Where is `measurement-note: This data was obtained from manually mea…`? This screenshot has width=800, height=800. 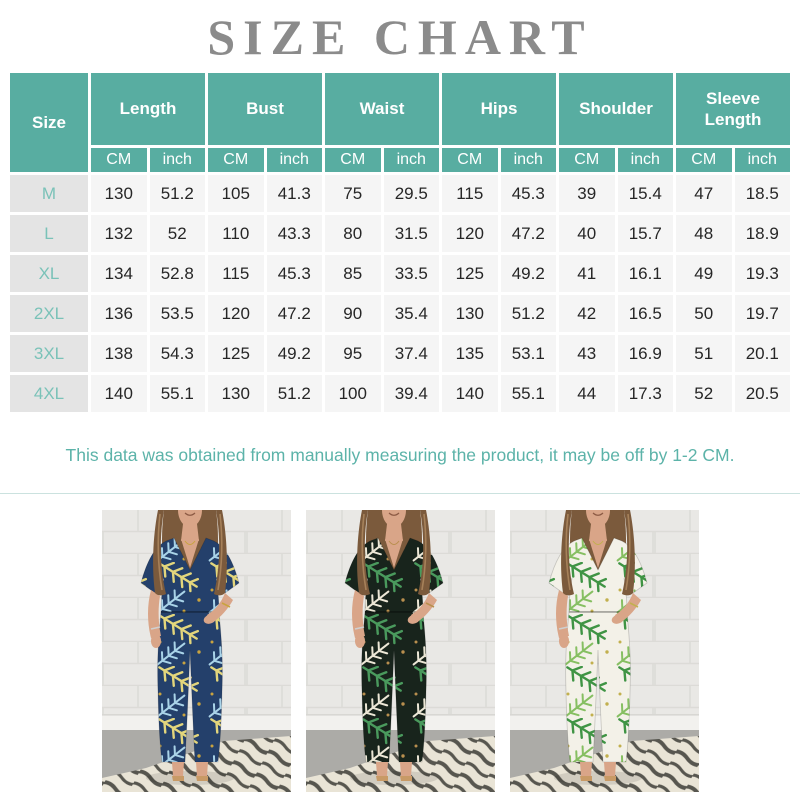 measurement-note: This data was obtained from manually mea… is located at coordinates (400, 455).